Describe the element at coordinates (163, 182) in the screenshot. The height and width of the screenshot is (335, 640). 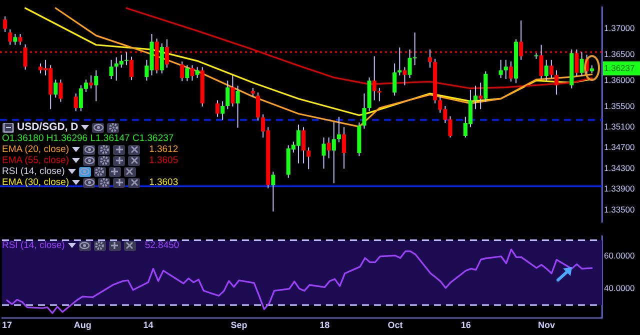
I see `annotation: 1.3603` at that location.